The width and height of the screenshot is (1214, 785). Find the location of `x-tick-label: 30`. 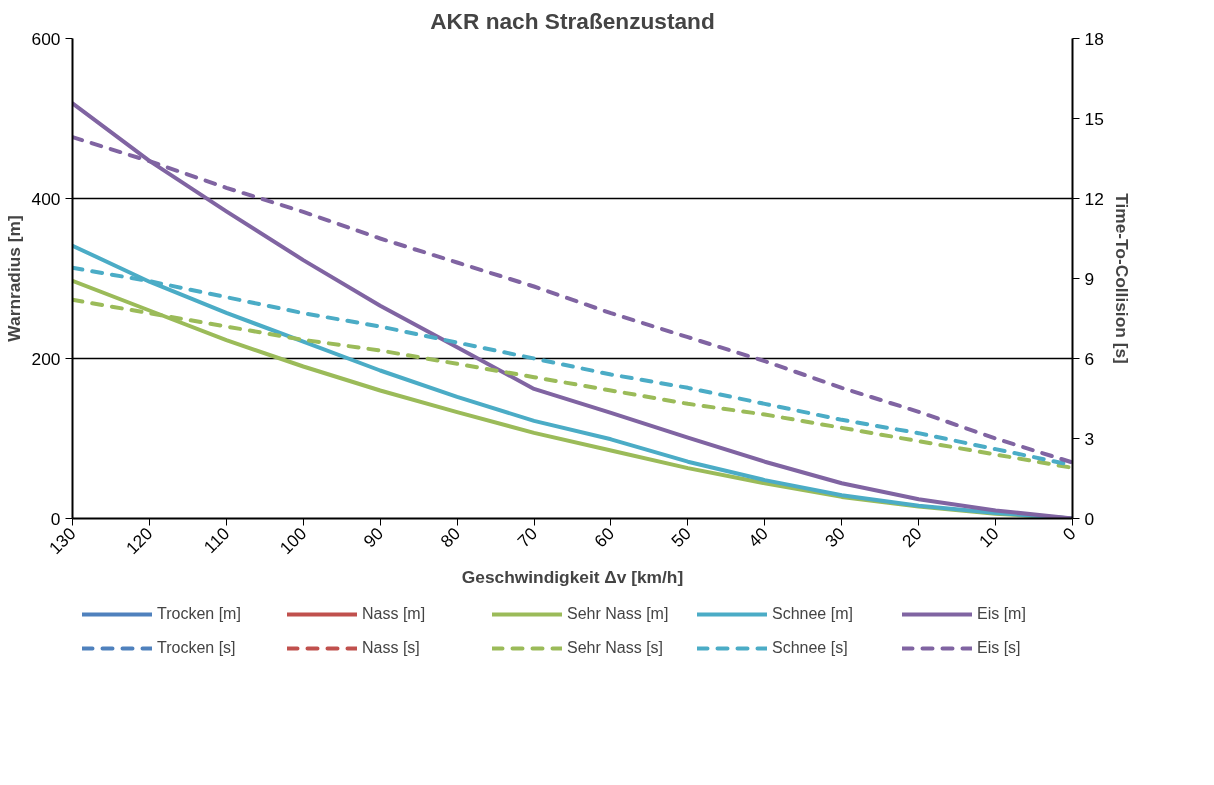

x-tick-label: 30 is located at coordinates (835, 537).